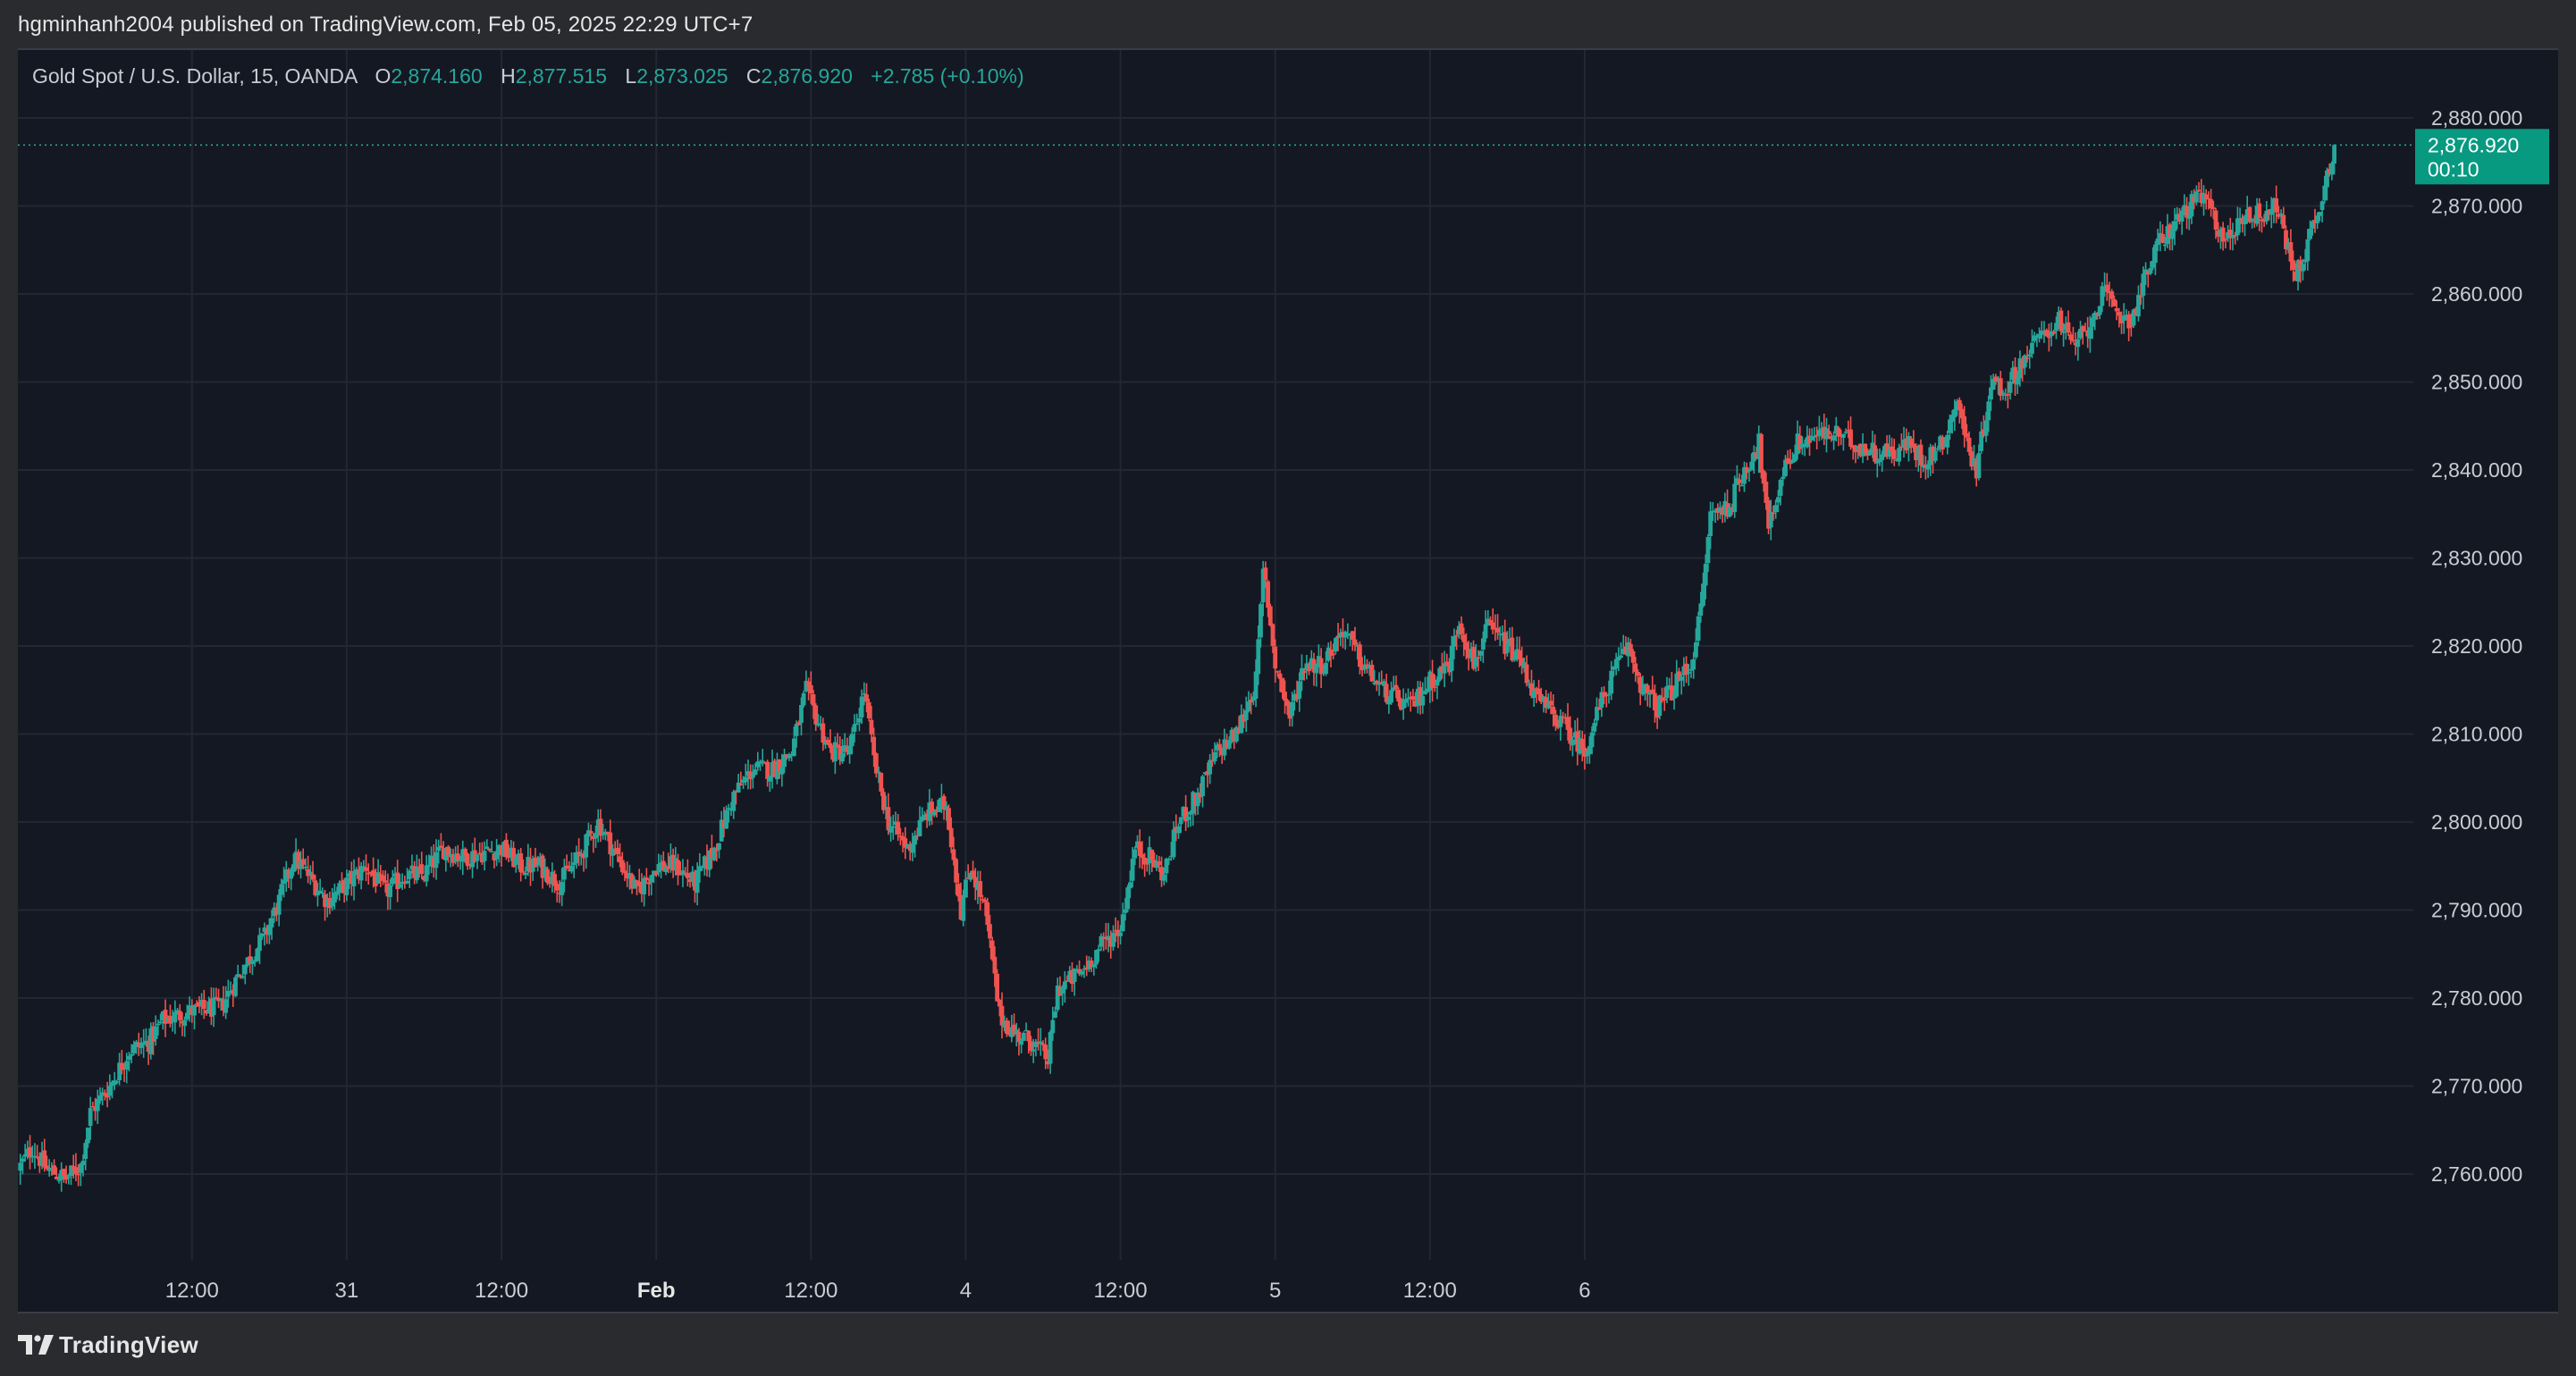 This screenshot has width=2576, height=1376. Describe the element at coordinates (128, 1344) in the screenshot. I see `tradingview-brand: TradingView` at that location.